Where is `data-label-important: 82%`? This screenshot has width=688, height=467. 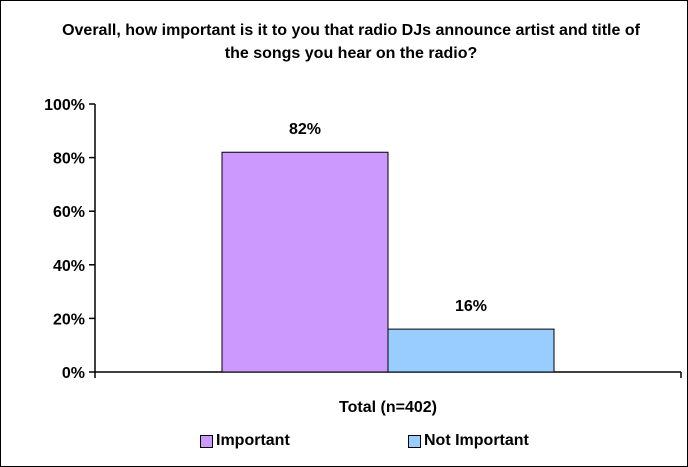 data-label-important: 82% is located at coordinates (305, 129).